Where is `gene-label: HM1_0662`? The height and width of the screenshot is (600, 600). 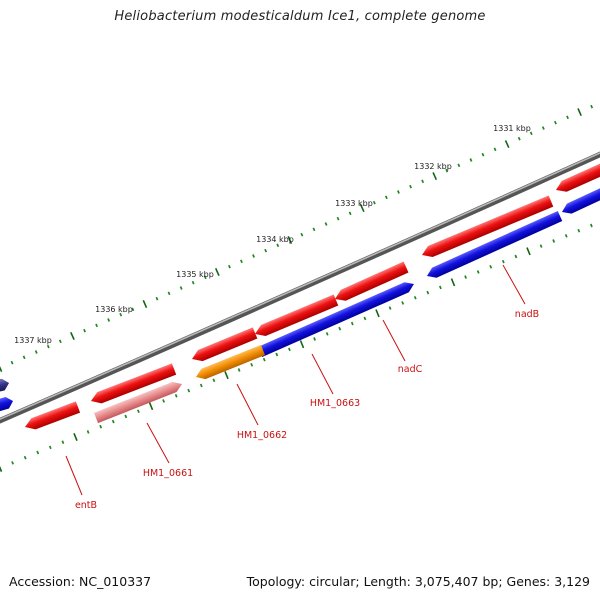 gene-label: HM1_0662 is located at coordinates (262, 435).